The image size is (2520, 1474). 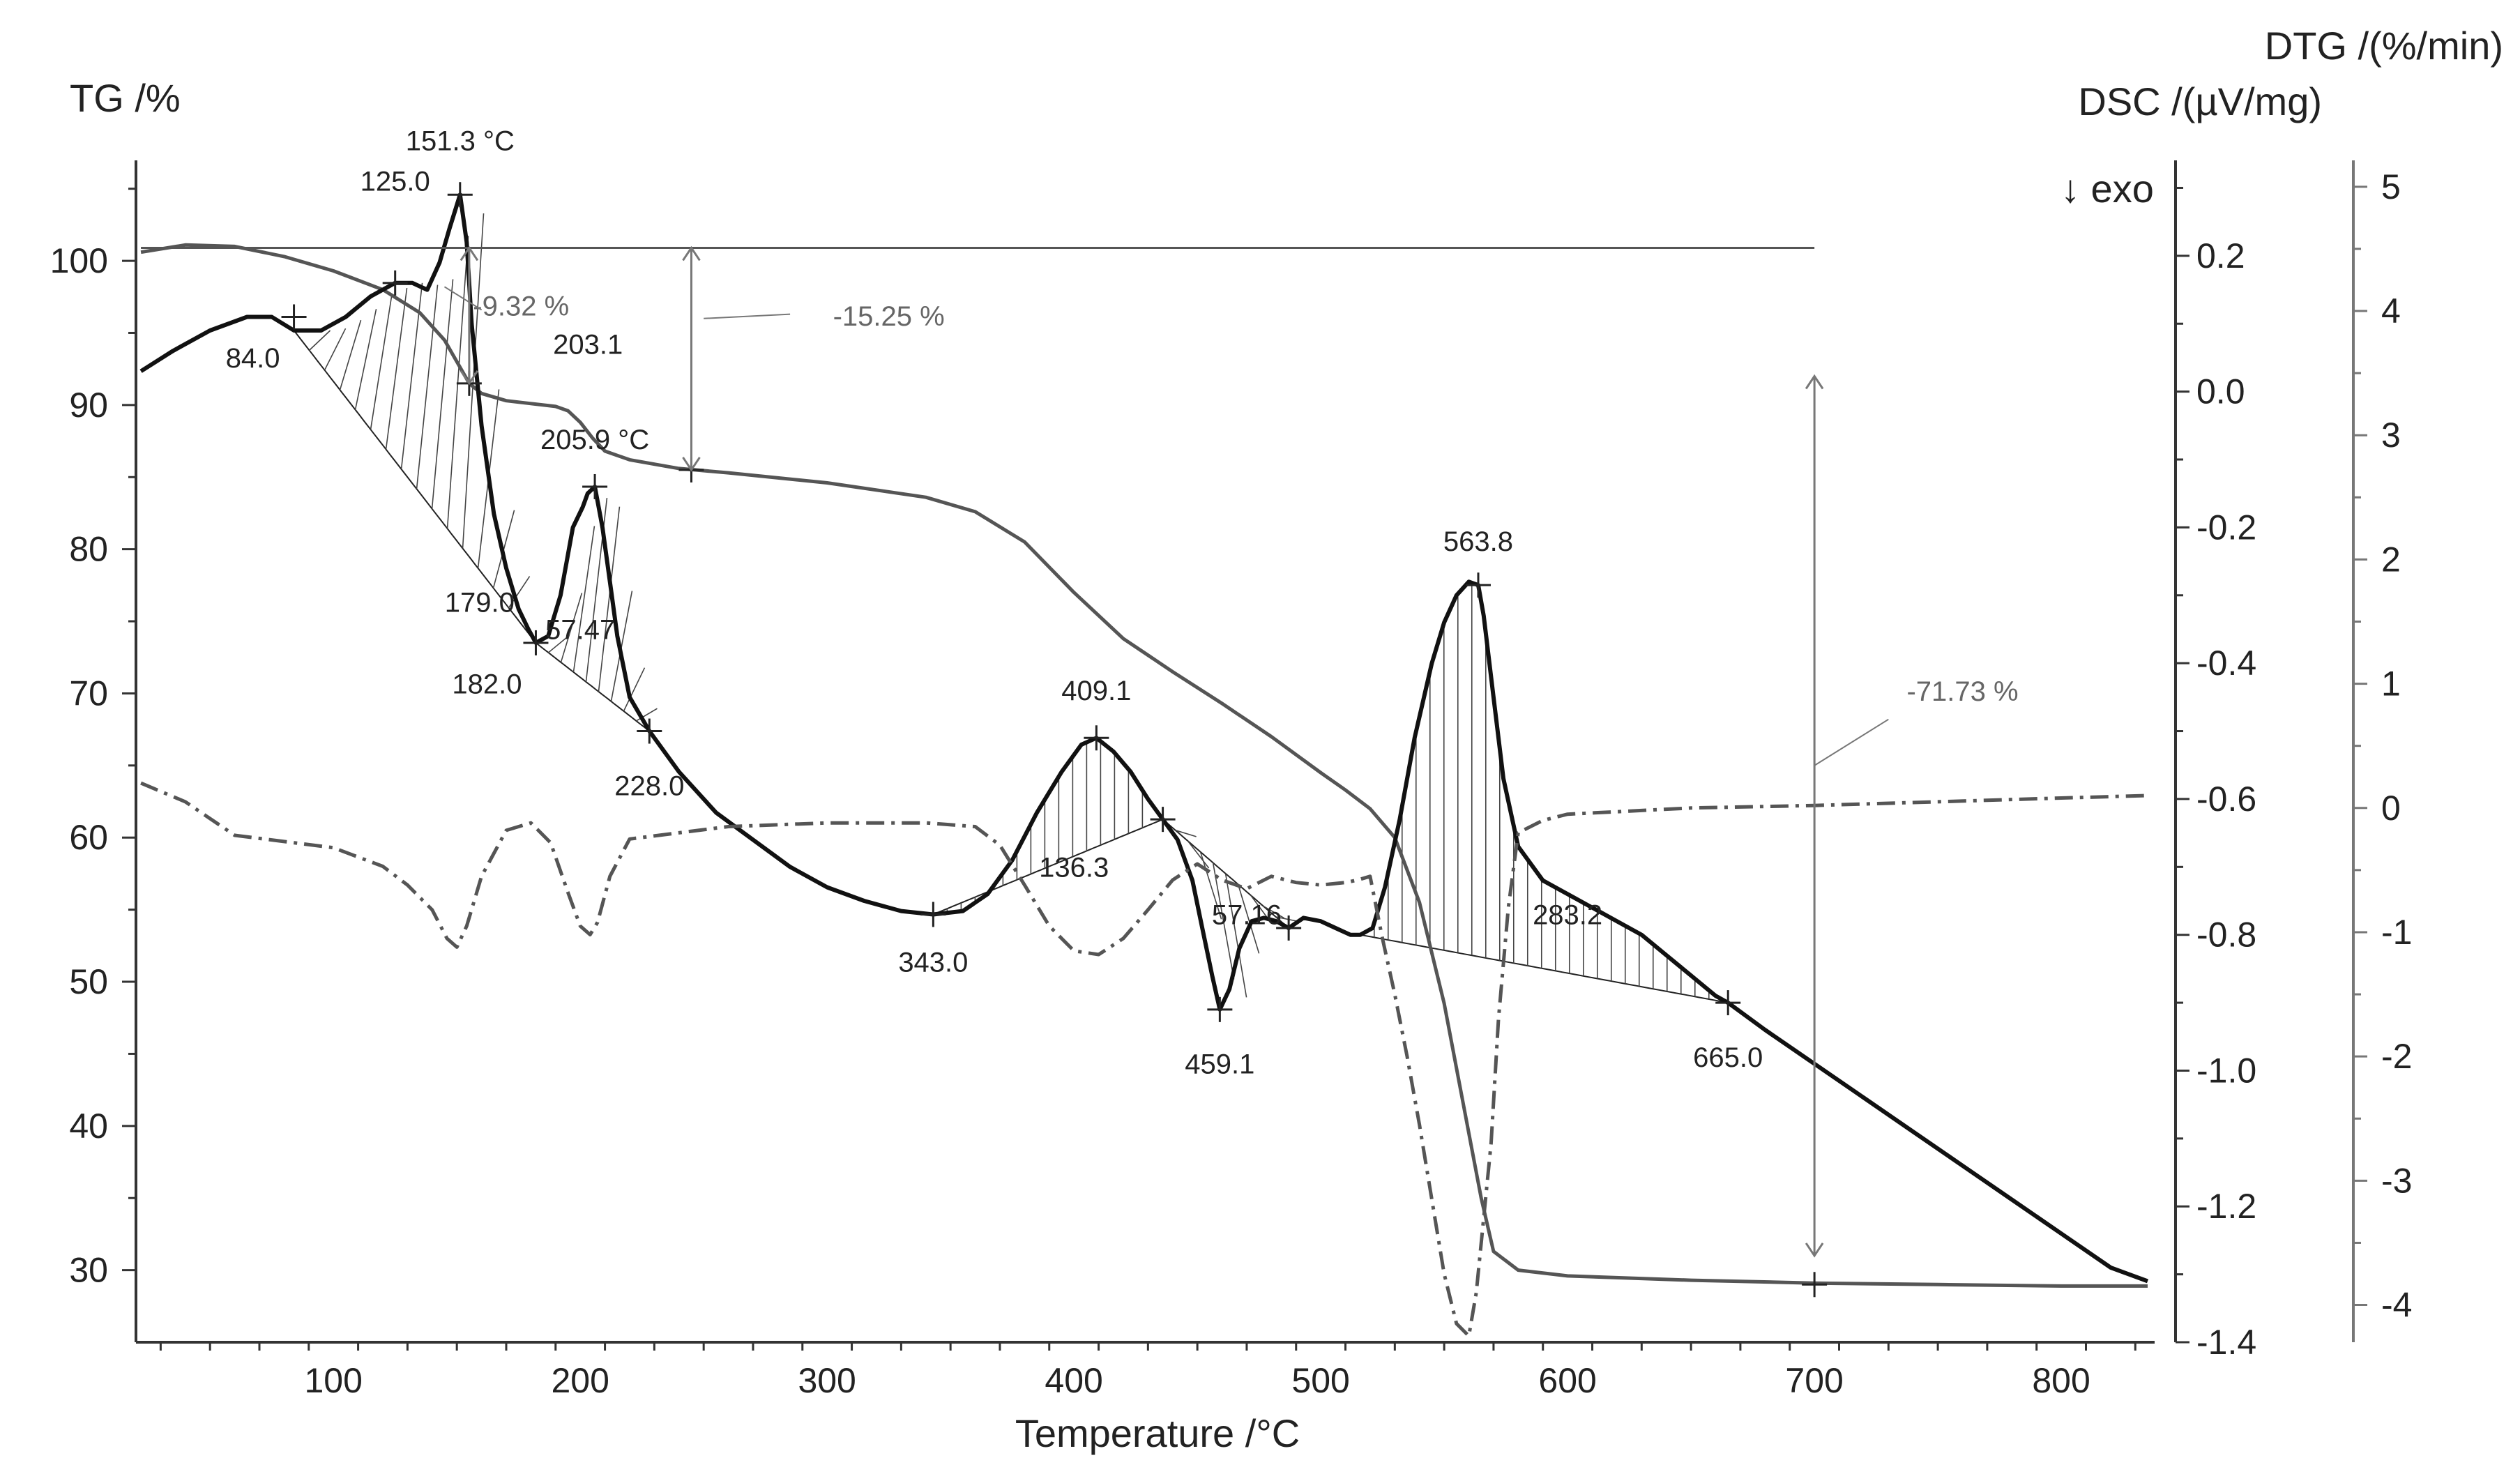 What do you see at coordinates (395, 182) in the screenshot?
I see `peak-label: 125.0` at bounding box center [395, 182].